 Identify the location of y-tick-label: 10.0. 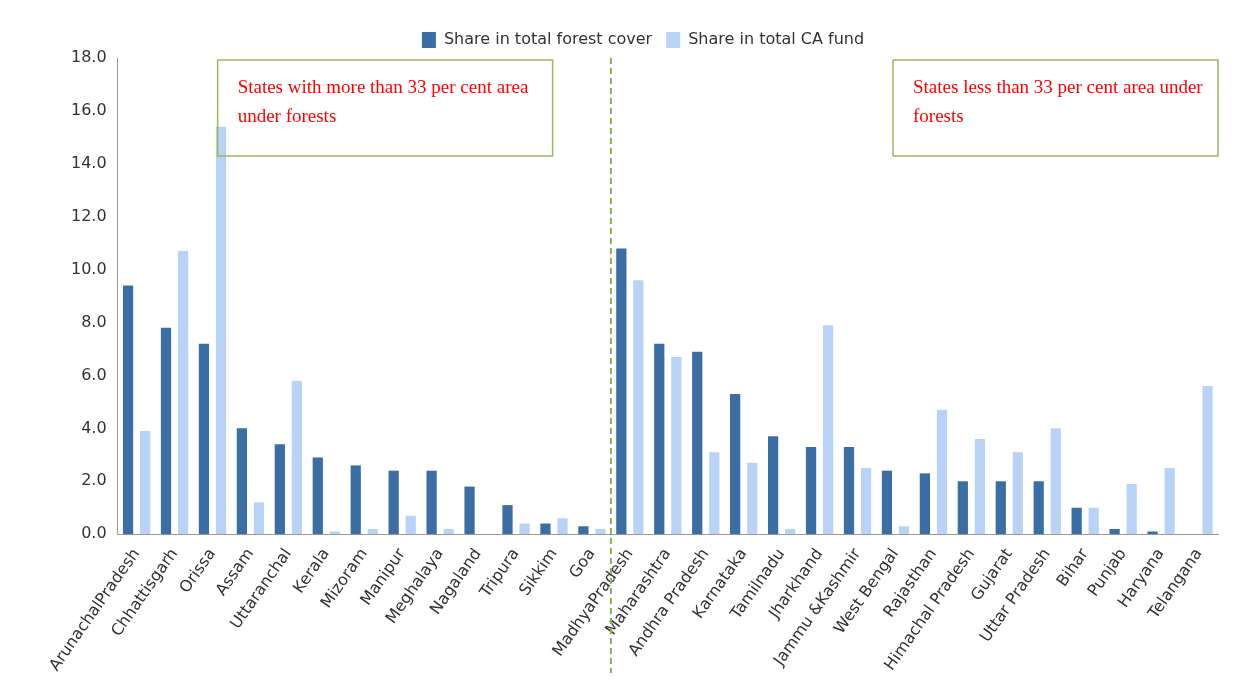
(89, 268).